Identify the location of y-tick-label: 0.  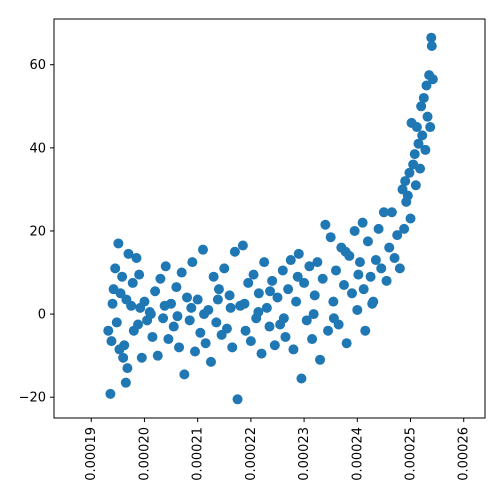
(42, 315).